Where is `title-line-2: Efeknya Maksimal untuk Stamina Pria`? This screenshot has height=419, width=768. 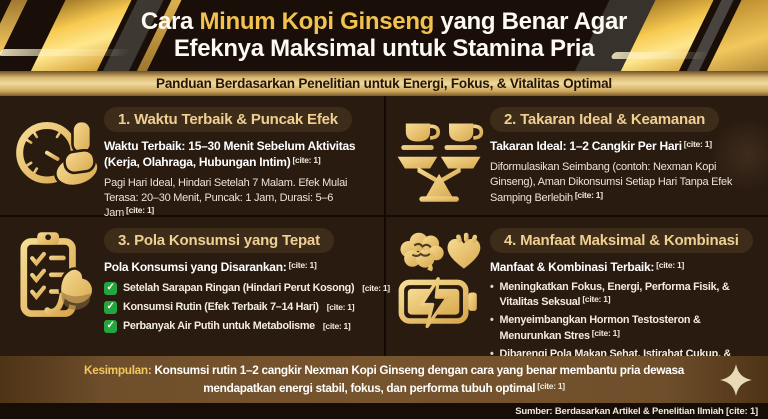 title-line-2: Efeknya Maksimal untuk Stamina Pria is located at coordinates (384, 48).